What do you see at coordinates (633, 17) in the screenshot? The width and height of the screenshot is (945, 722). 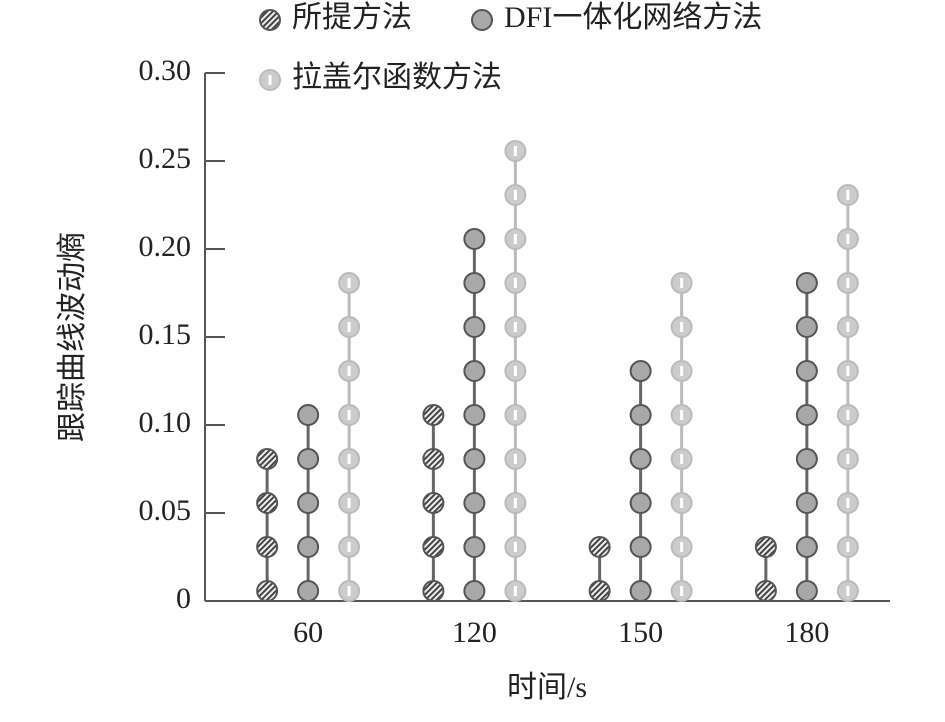 I see `legend-label: DFI一体化网络方法` at bounding box center [633, 17].